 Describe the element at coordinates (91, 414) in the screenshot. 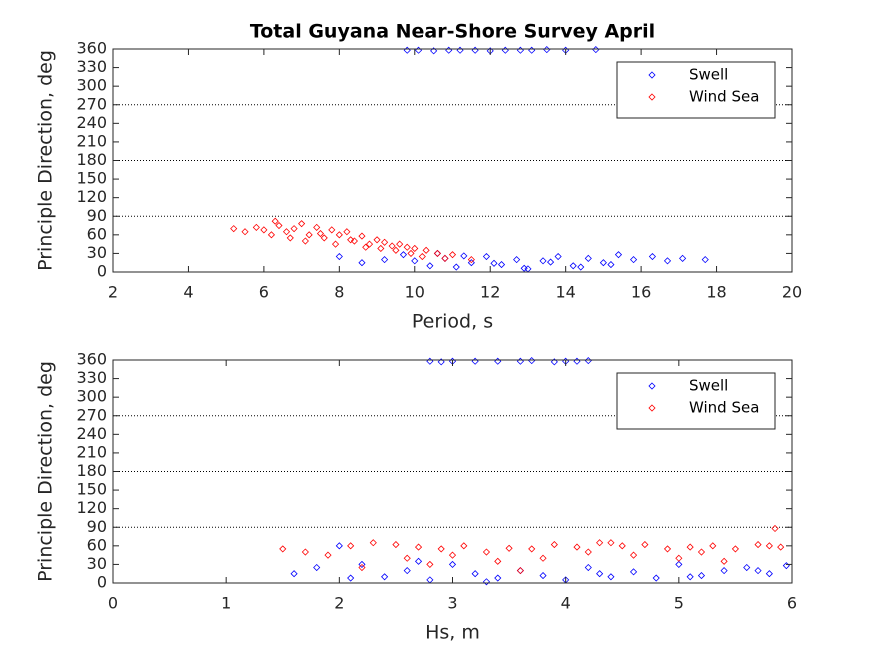

I see `y-tick-label: 270` at that location.